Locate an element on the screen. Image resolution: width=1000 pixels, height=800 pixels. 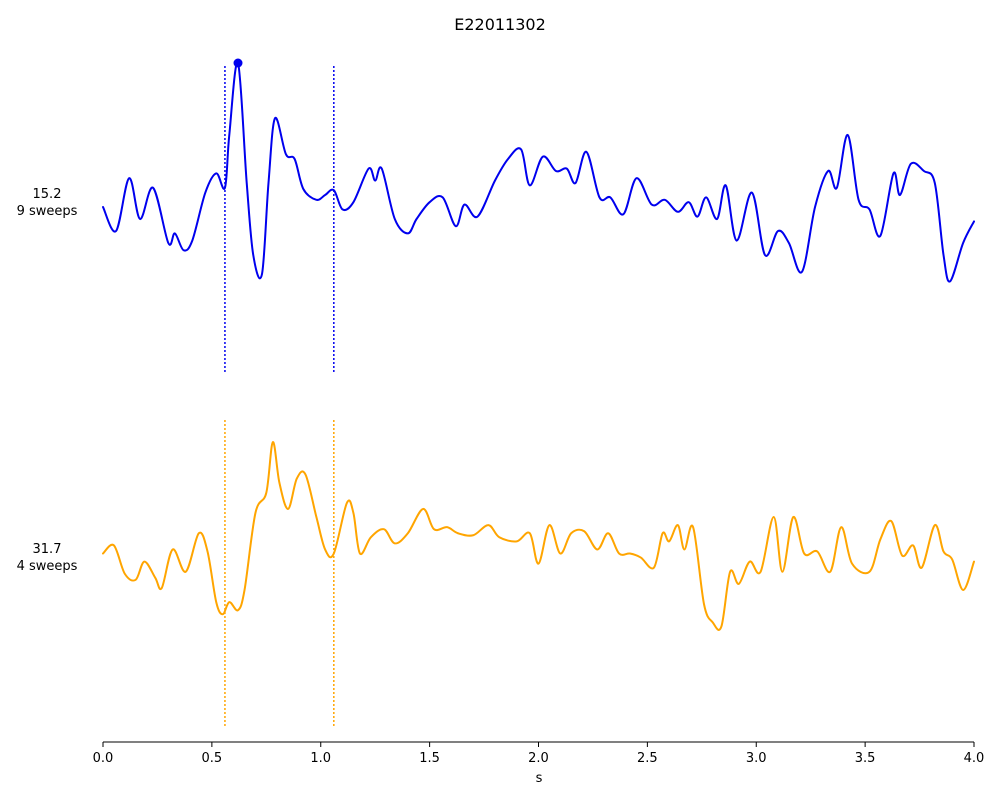
series-1-value-label: 15.2 is located at coordinates (47, 194).